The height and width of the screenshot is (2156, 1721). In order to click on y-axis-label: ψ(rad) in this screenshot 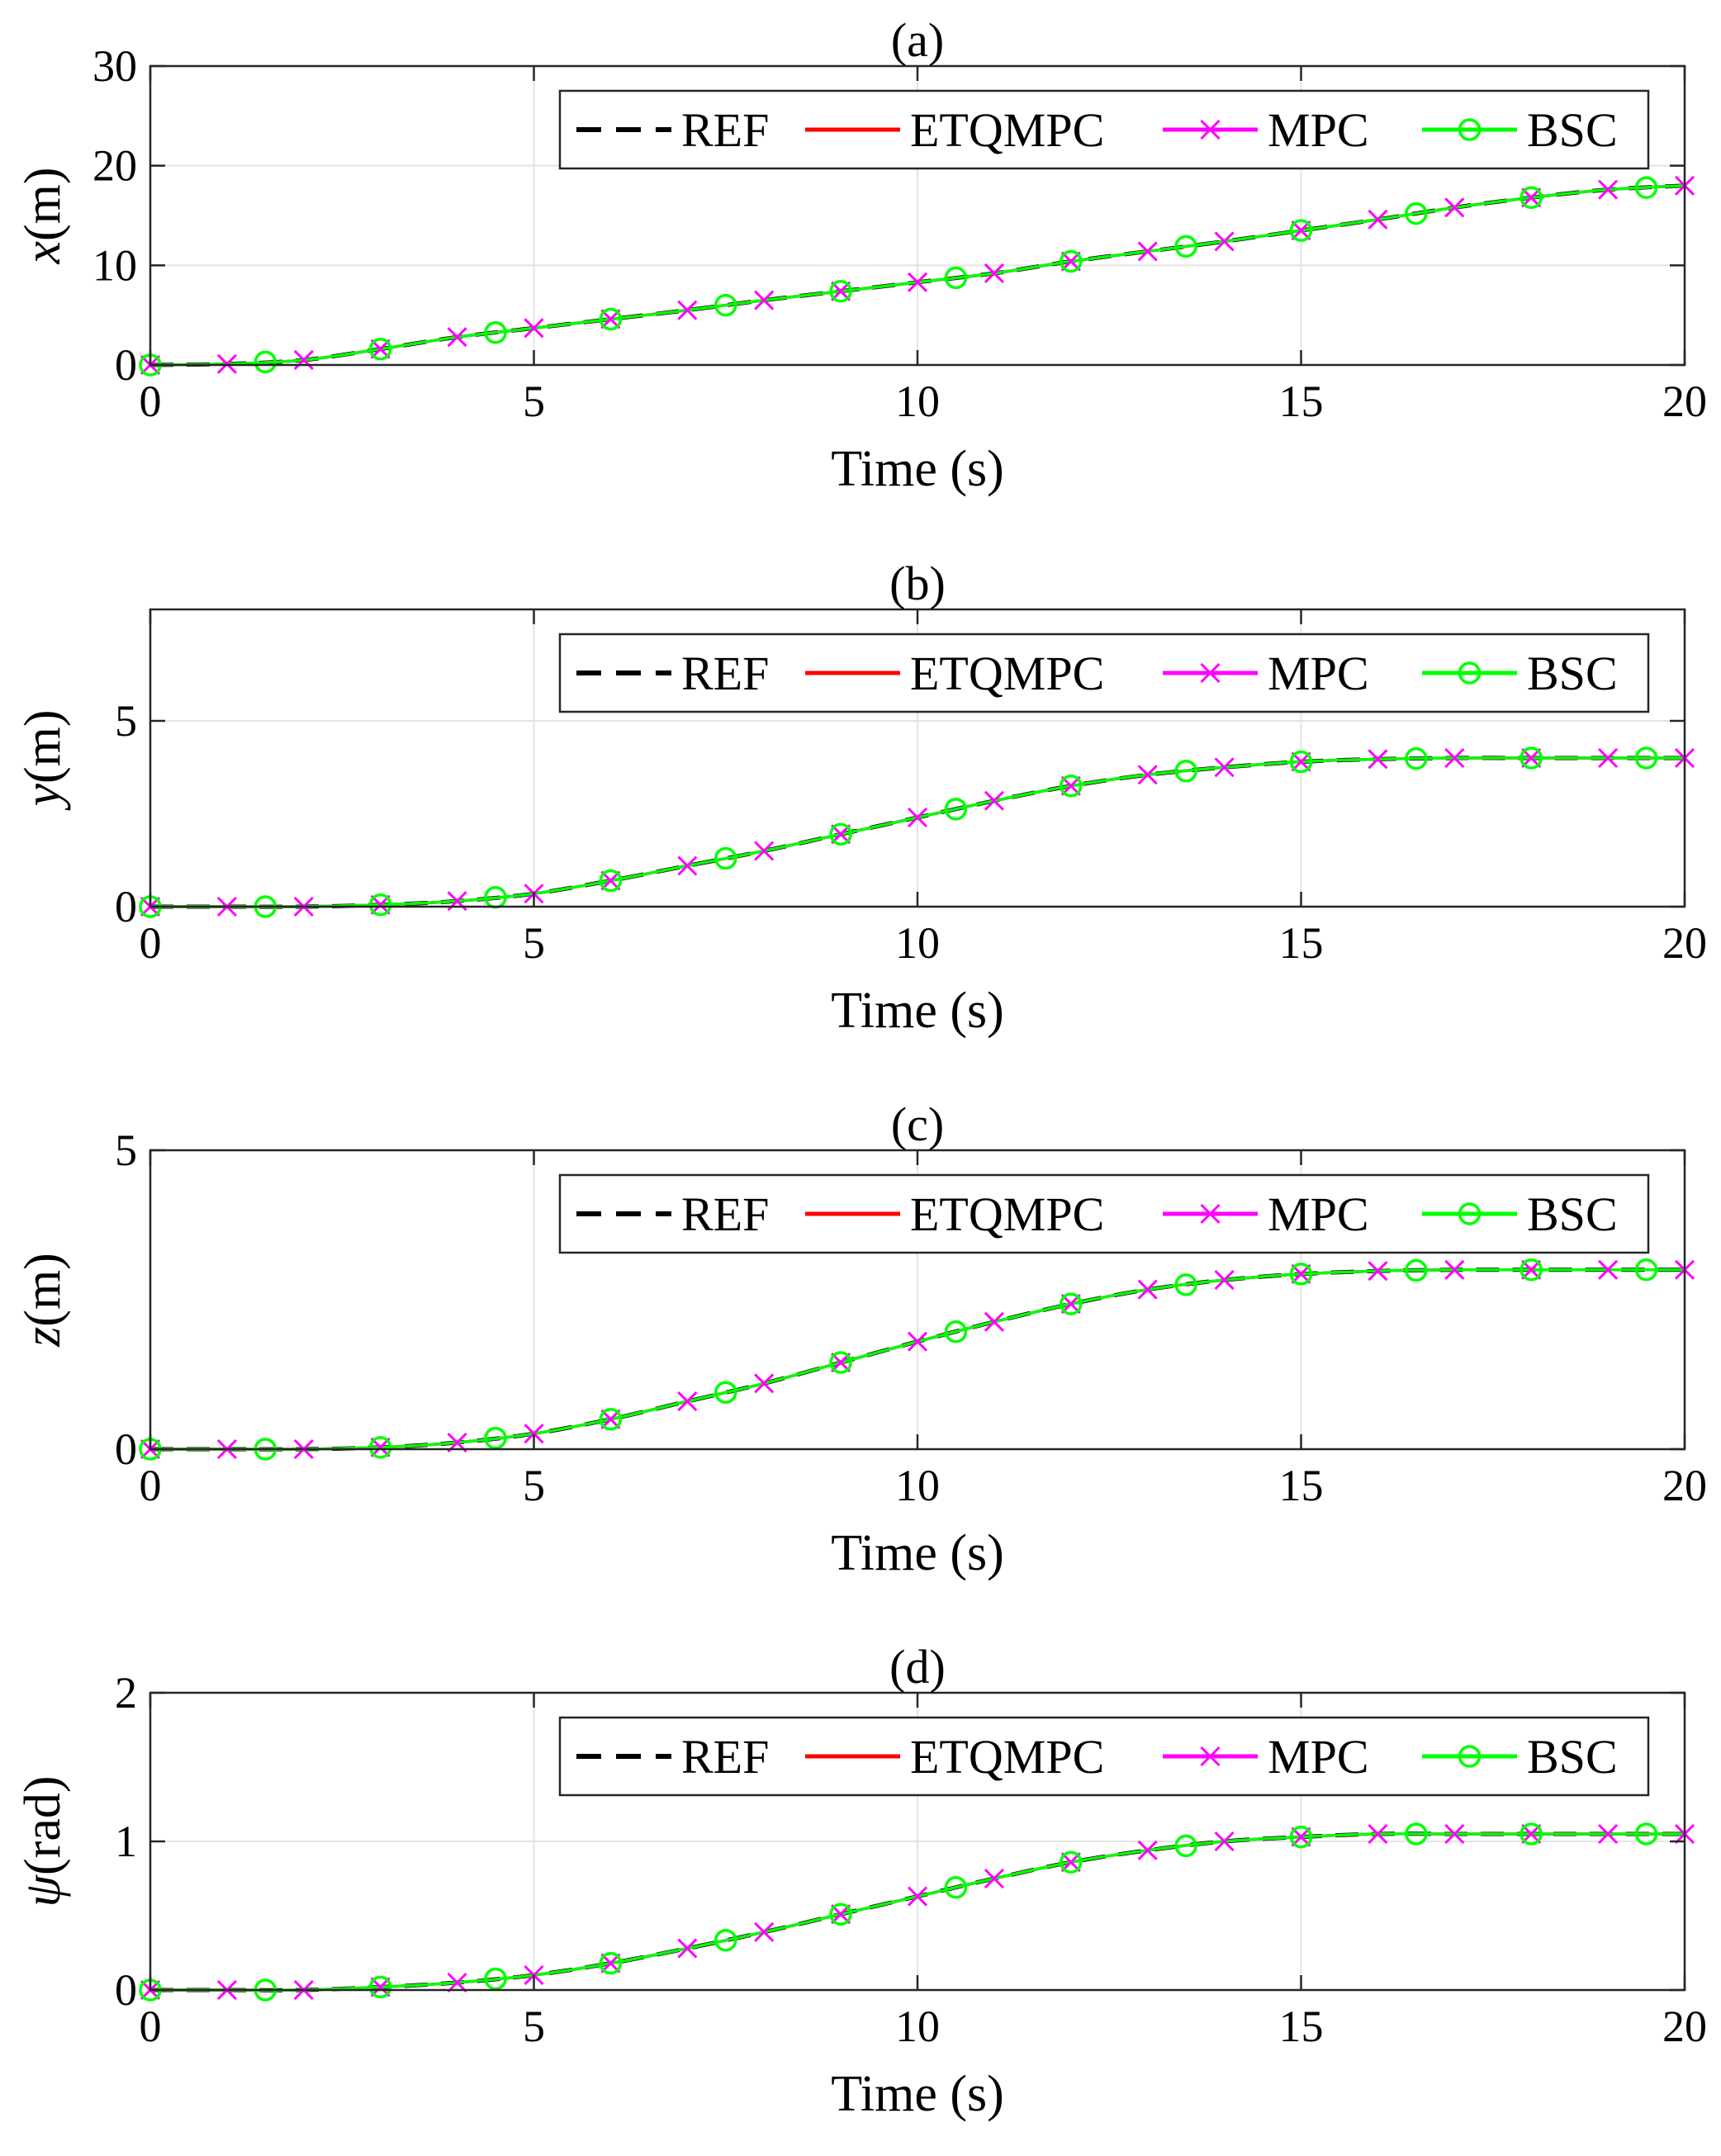, I will do `click(43, 1842)`.